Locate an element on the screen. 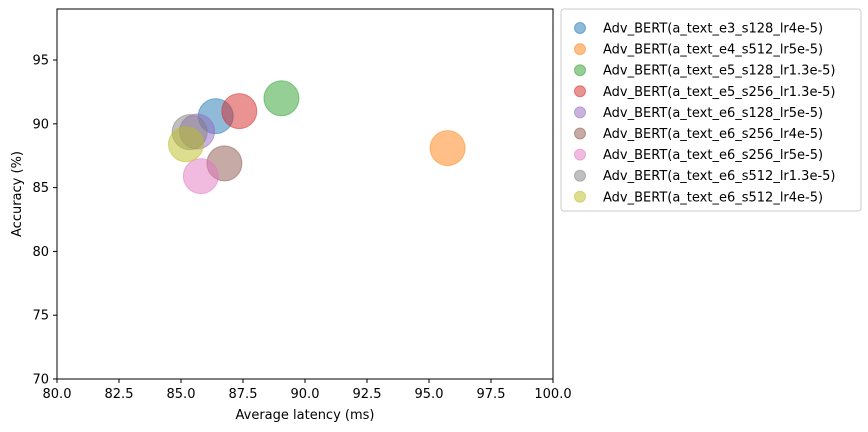 The image size is (868, 432). legend-label: Adv_BERT(a_text_e6_s256_lr4e-5) is located at coordinates (713, 134).